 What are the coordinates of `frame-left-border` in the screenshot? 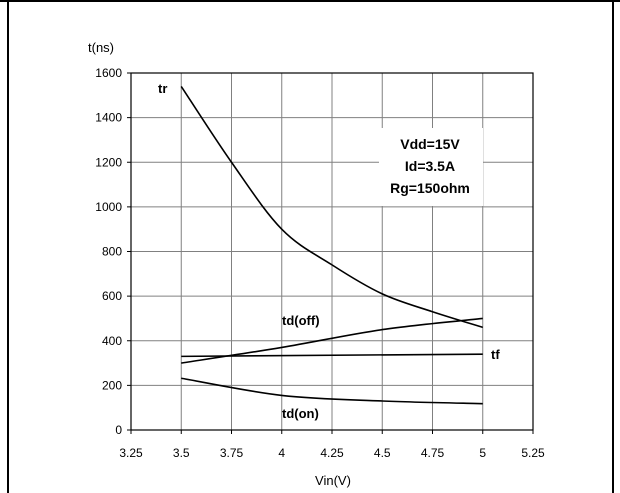 It's located at (8, 246).